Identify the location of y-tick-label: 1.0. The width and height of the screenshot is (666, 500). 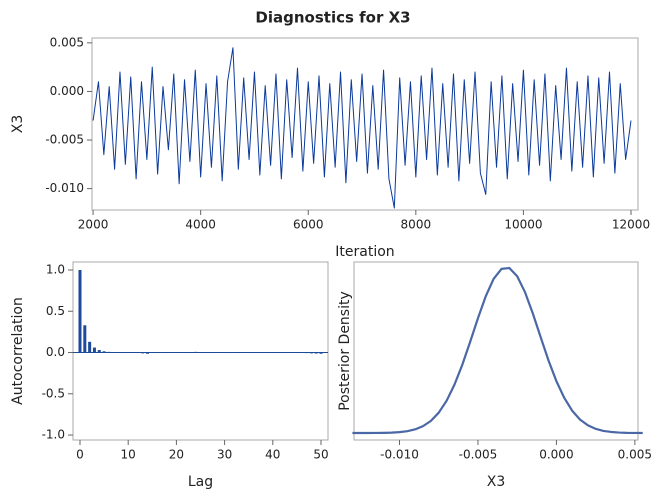
(55, 270).